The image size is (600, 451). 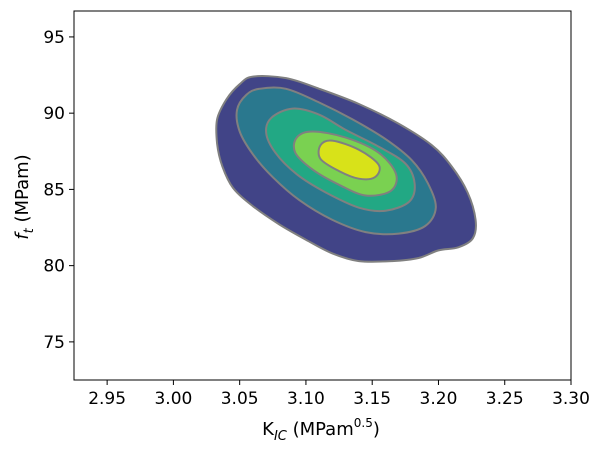 I want to click on x-label-rest: (MPam, so click(x=320, y=429).